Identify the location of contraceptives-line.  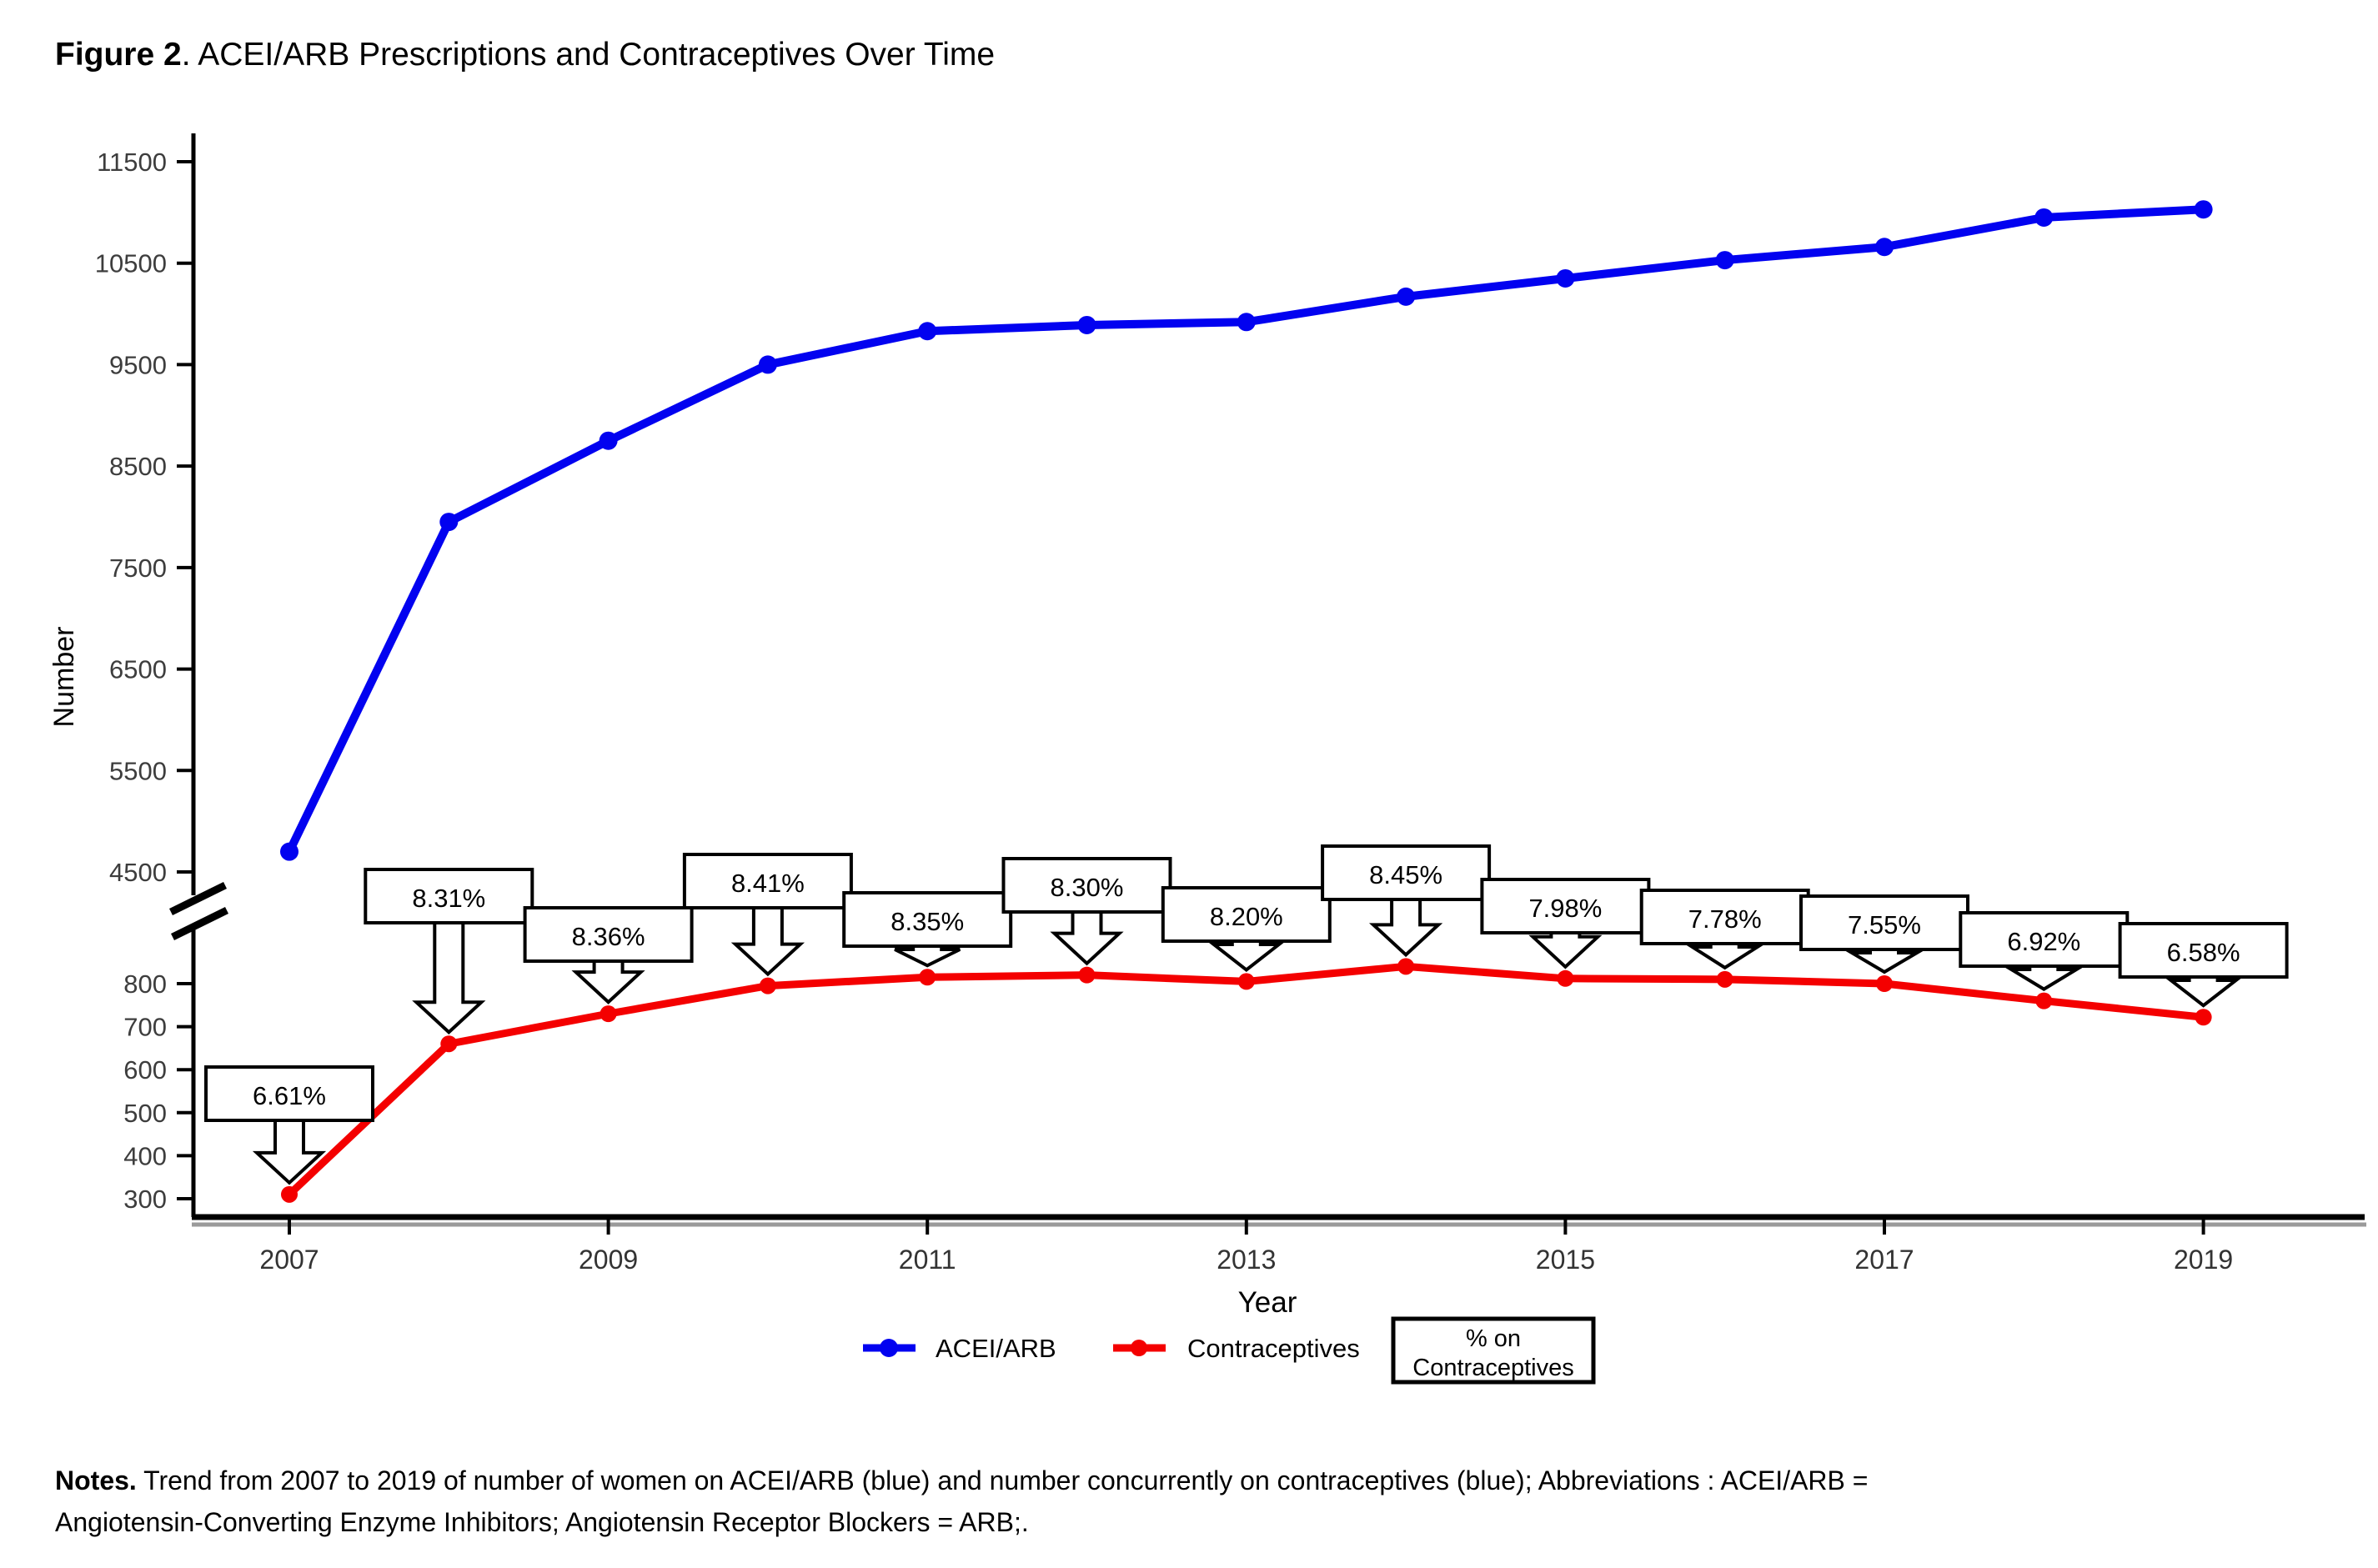
(1246, 1080).